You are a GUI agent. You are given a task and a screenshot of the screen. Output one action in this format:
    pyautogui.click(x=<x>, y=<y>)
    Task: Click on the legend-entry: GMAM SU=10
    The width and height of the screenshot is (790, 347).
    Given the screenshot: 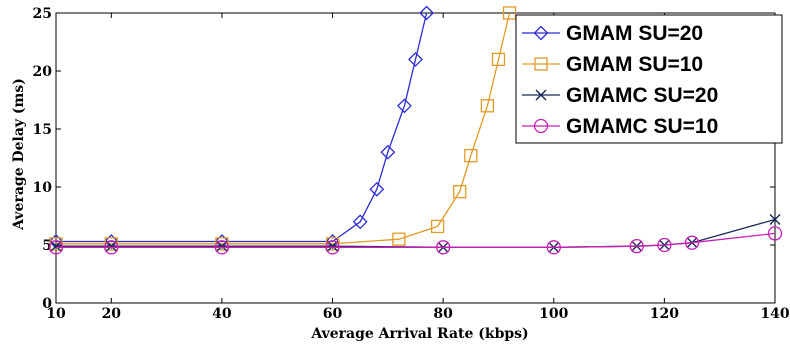 What is the action you would take?
    pyautogui.click(x=612, y=64)
    